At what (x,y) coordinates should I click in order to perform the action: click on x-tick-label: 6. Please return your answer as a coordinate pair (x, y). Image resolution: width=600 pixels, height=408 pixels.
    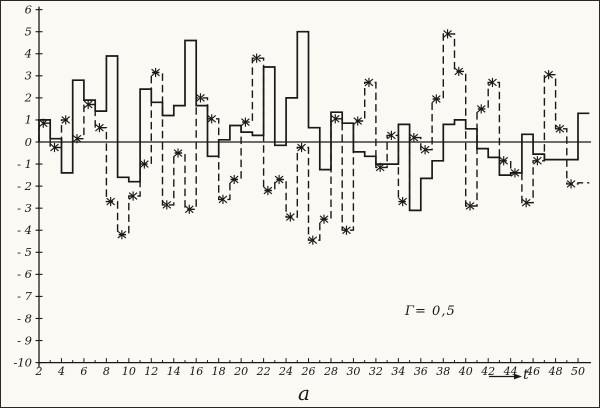
    Looking at the image, I should click on (83, 371).